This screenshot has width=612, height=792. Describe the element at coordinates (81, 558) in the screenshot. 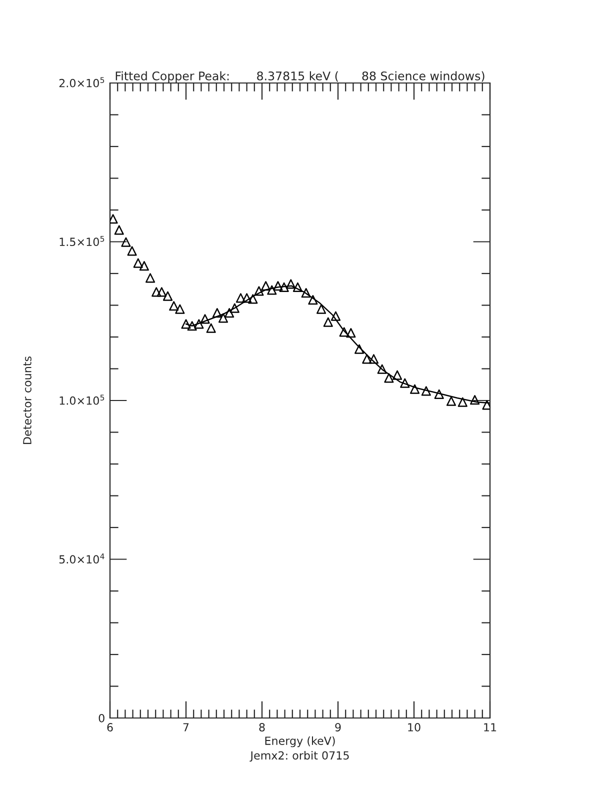

I see `y-tick-label: 5.0×10$^{4}$` at that location.